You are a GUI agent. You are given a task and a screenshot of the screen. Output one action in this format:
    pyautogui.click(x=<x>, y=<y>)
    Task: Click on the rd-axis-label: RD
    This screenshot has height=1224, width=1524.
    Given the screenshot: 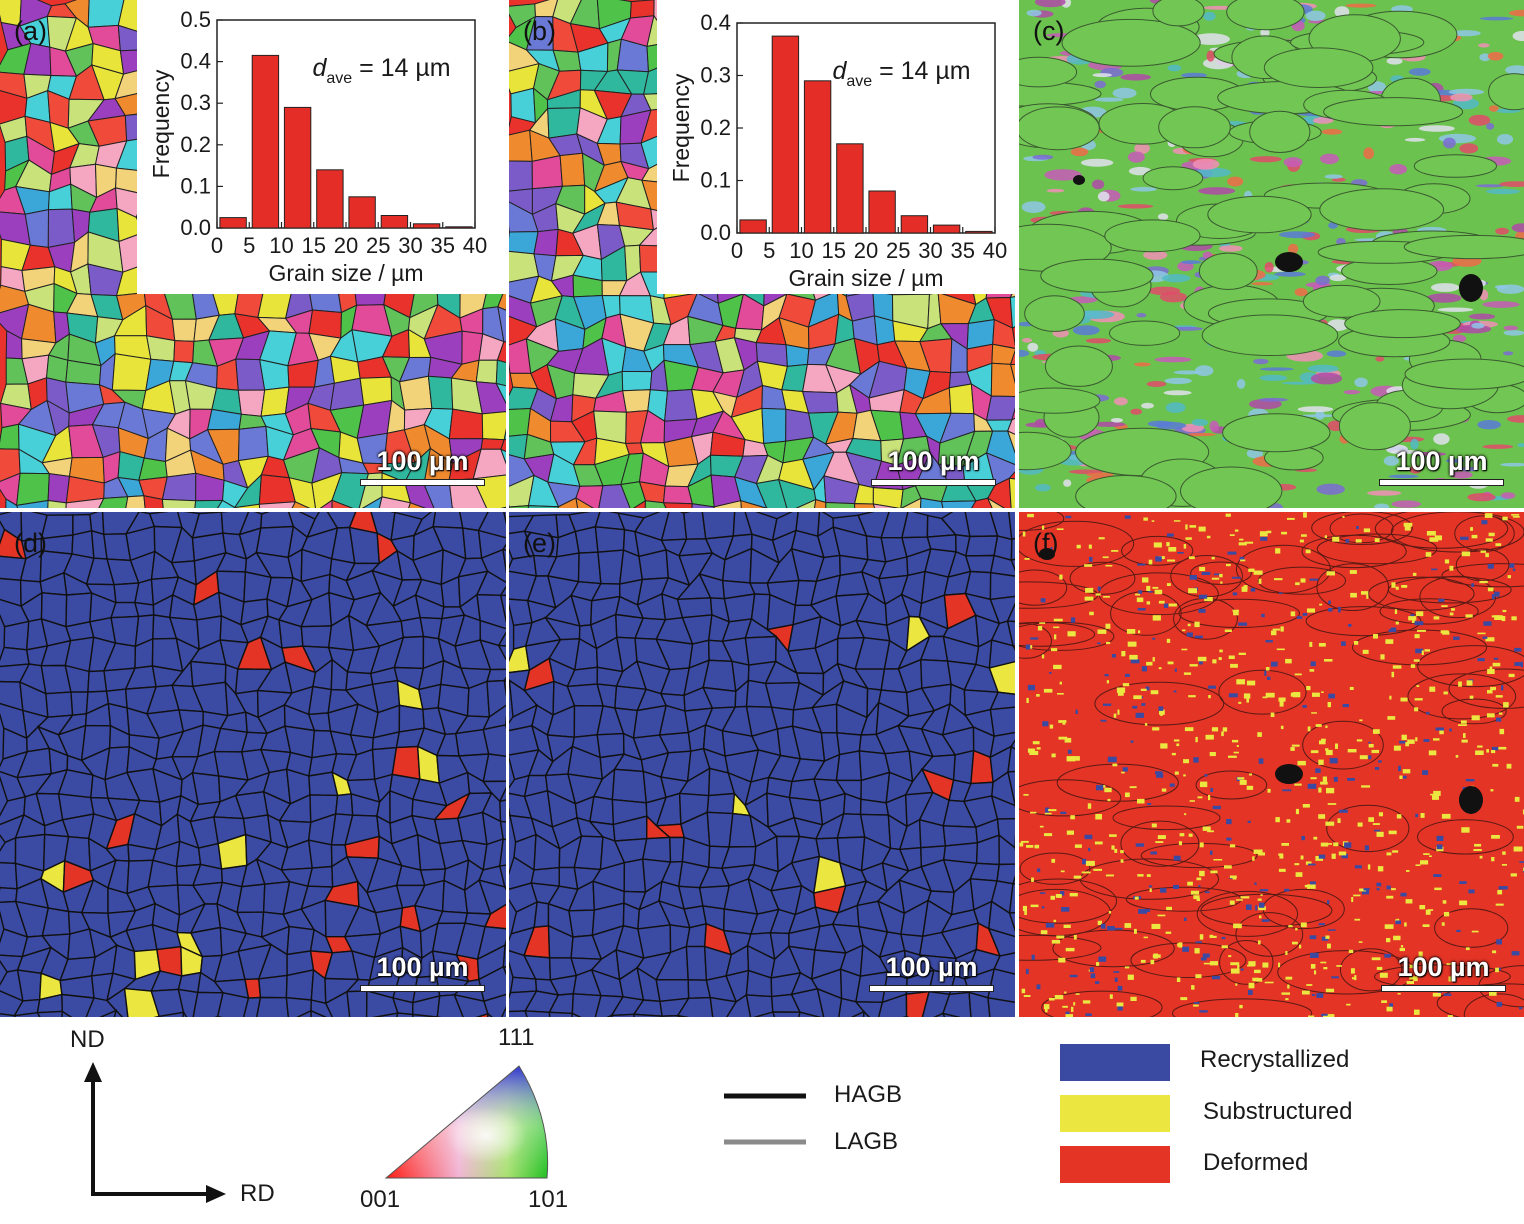 What is the action you would take?
    pyautogui.click(x=257, y=1193)
    